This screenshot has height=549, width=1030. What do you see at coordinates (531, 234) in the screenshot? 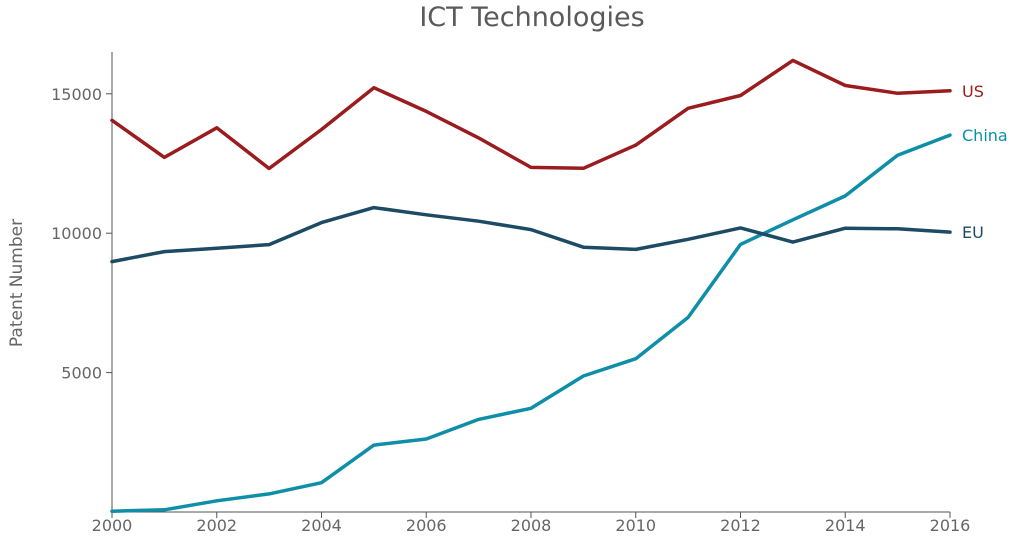
I see `series-line-eu` at bounding box center [531, 234].